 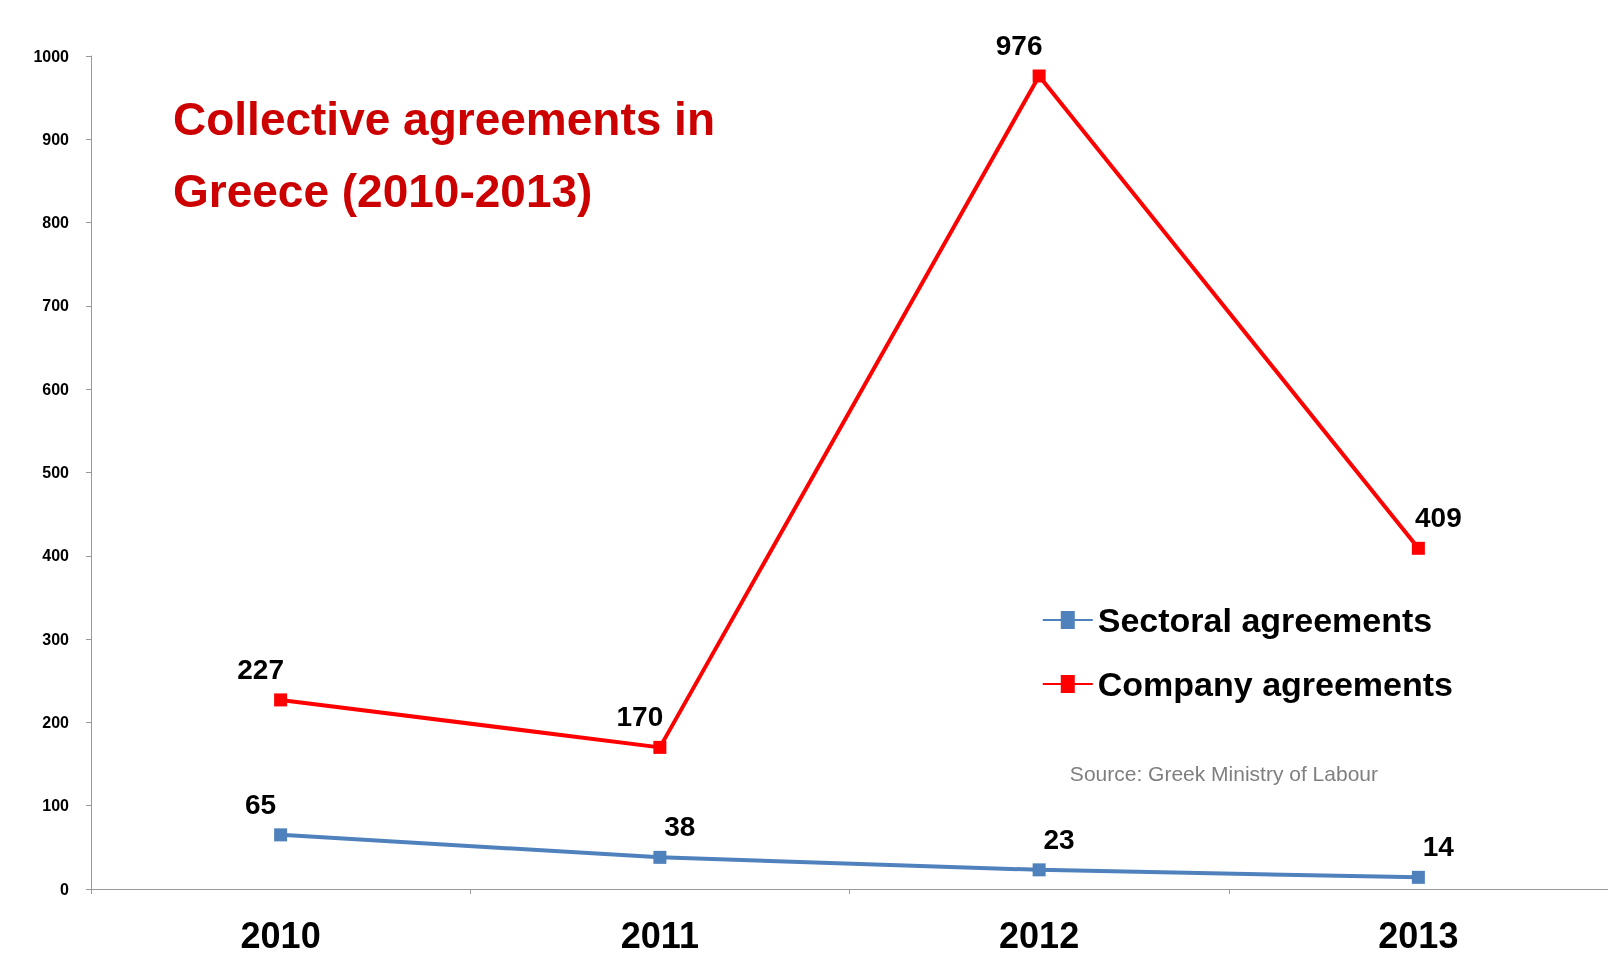 I want to click on data-label: 38, so click(x=680, y=827).